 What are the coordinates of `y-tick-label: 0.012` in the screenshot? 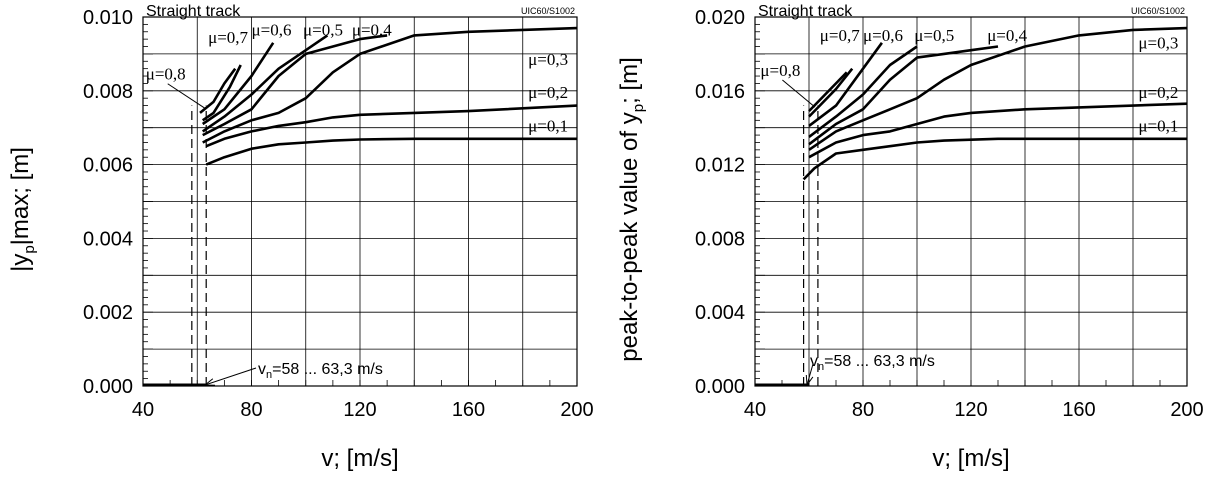 It's located at (720, 166).